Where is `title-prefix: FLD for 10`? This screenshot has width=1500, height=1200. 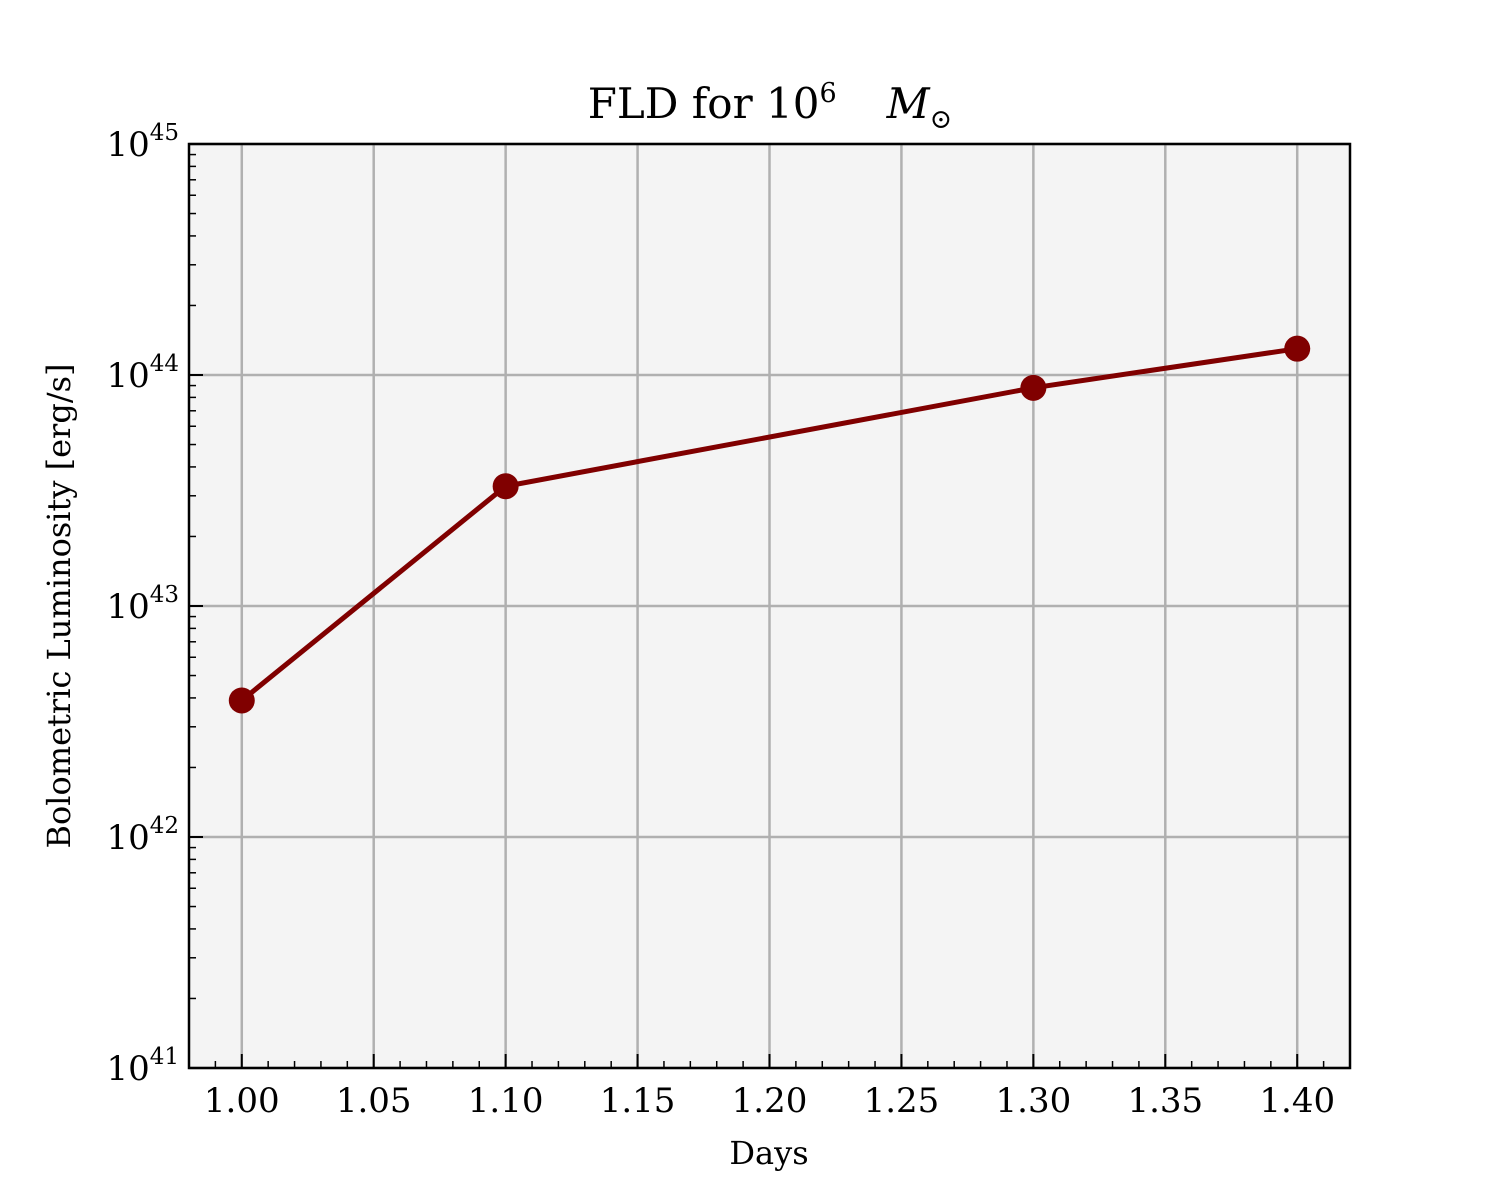 title-prefix: FLD for 10 is located at coordinates (704, 103).